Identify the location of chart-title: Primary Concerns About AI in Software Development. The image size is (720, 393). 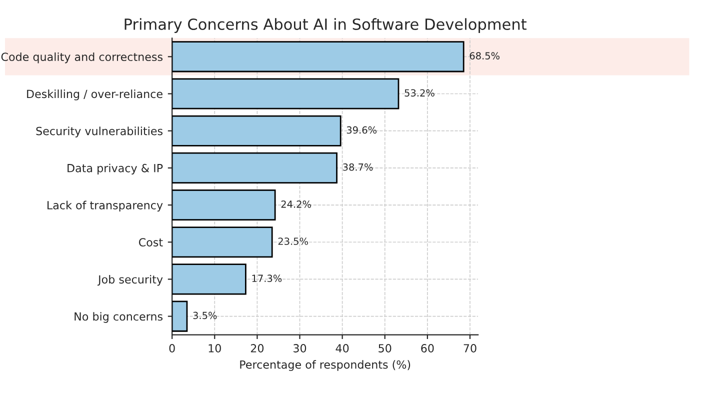
(325, 25).